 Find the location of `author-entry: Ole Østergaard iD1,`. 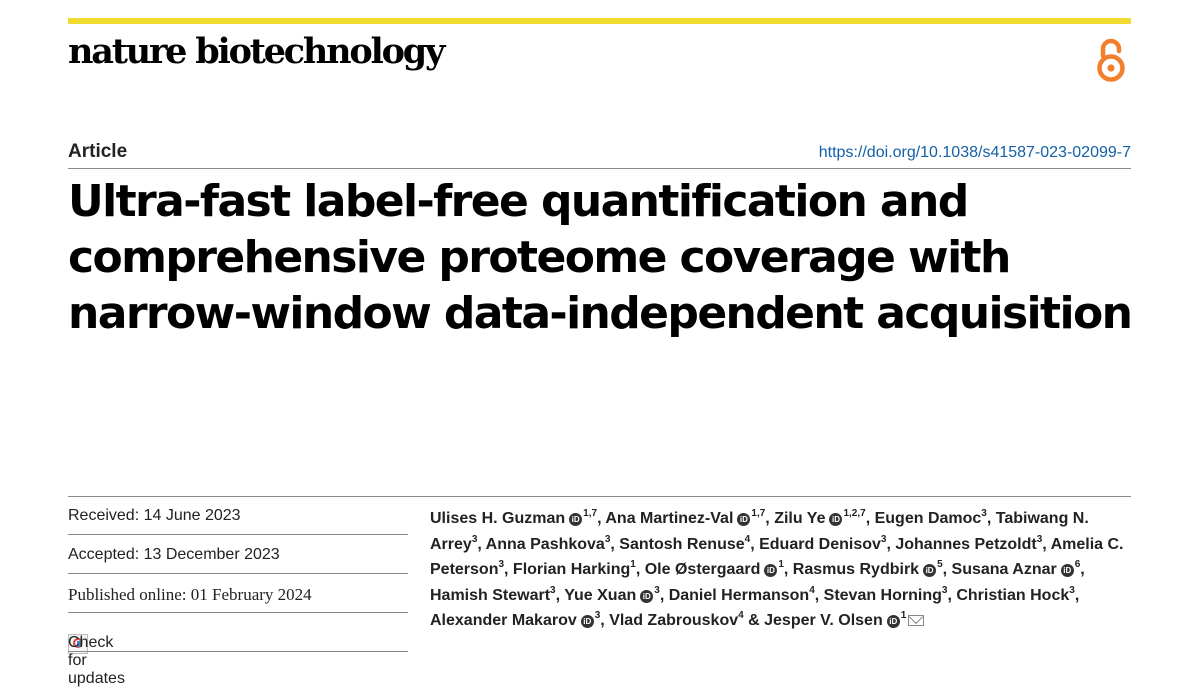

author-entry: Ole Østergaard iD1, is located at coordinates (718, 569).